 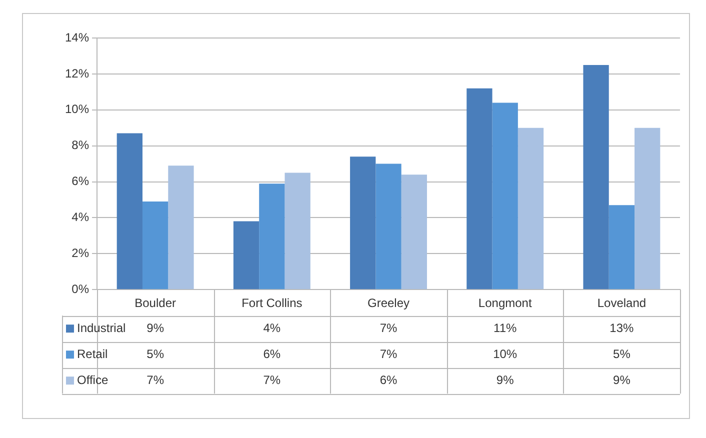 What do you see at coordinates (505, 303) in the screenshot?
I see `x-tick-label: Longmont` at bounding box center [505, 303].